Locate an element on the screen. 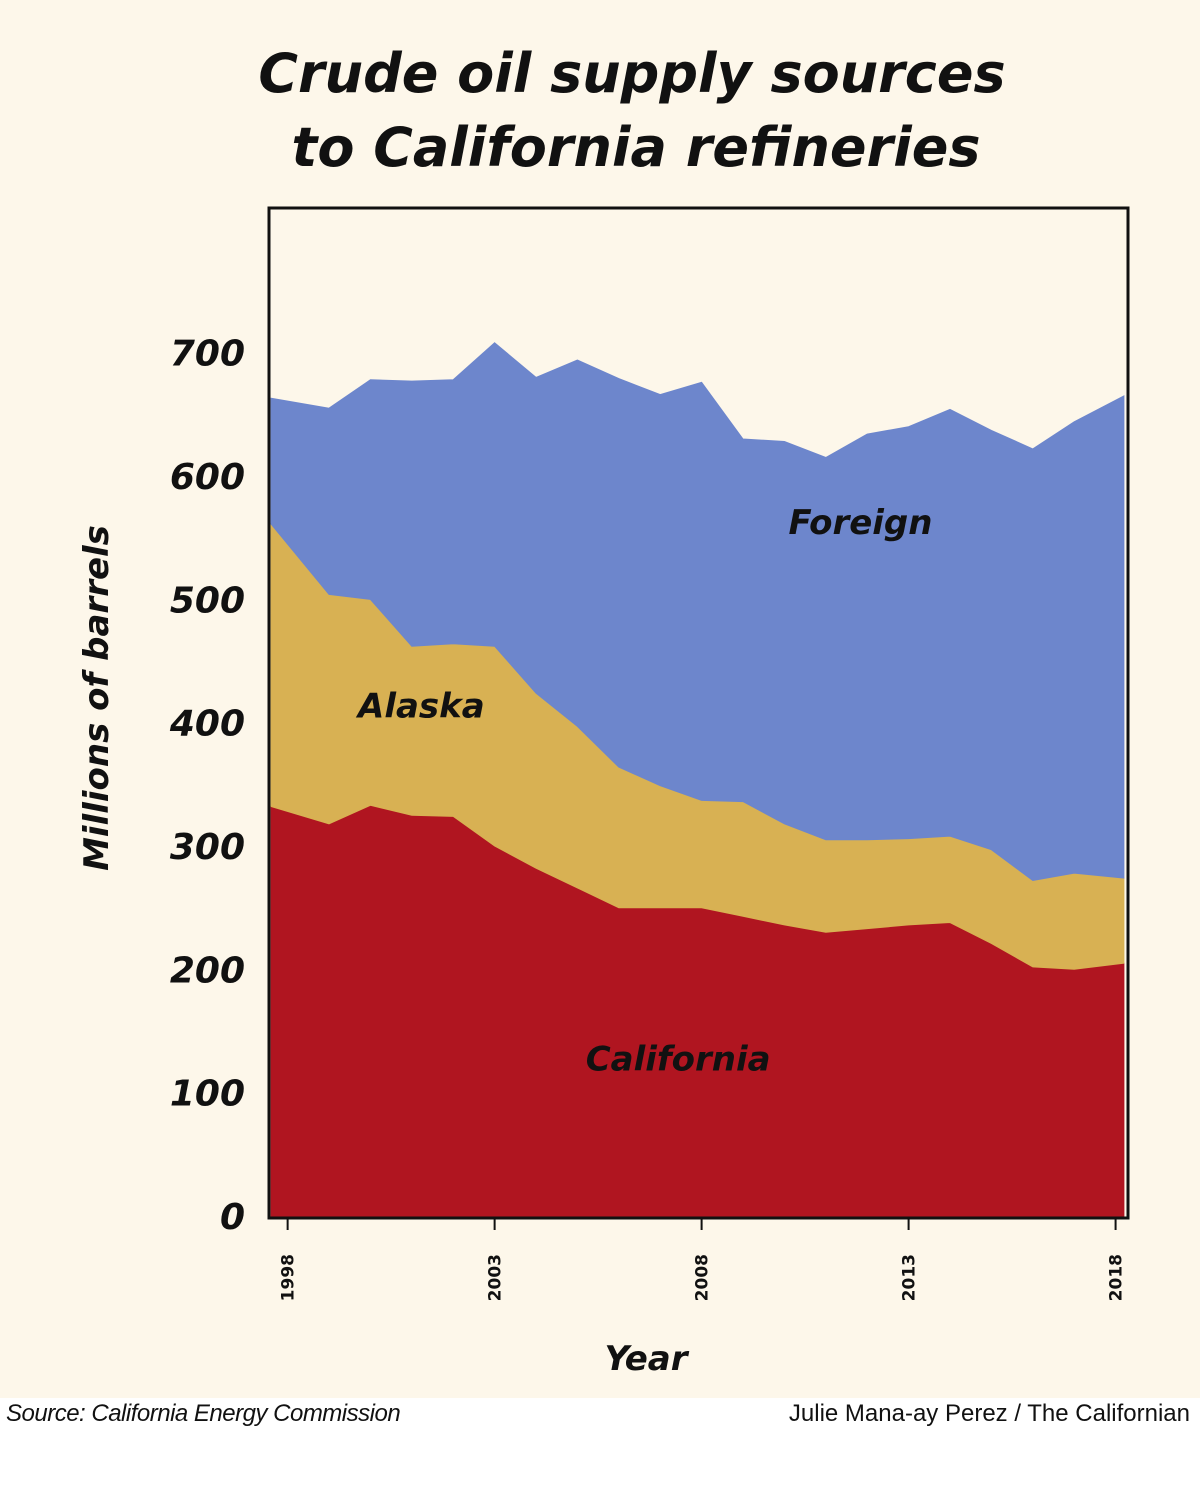 This screenshot has height=1511, width=1200. y-tick-label: 300 is located at coordinates (207, 847).